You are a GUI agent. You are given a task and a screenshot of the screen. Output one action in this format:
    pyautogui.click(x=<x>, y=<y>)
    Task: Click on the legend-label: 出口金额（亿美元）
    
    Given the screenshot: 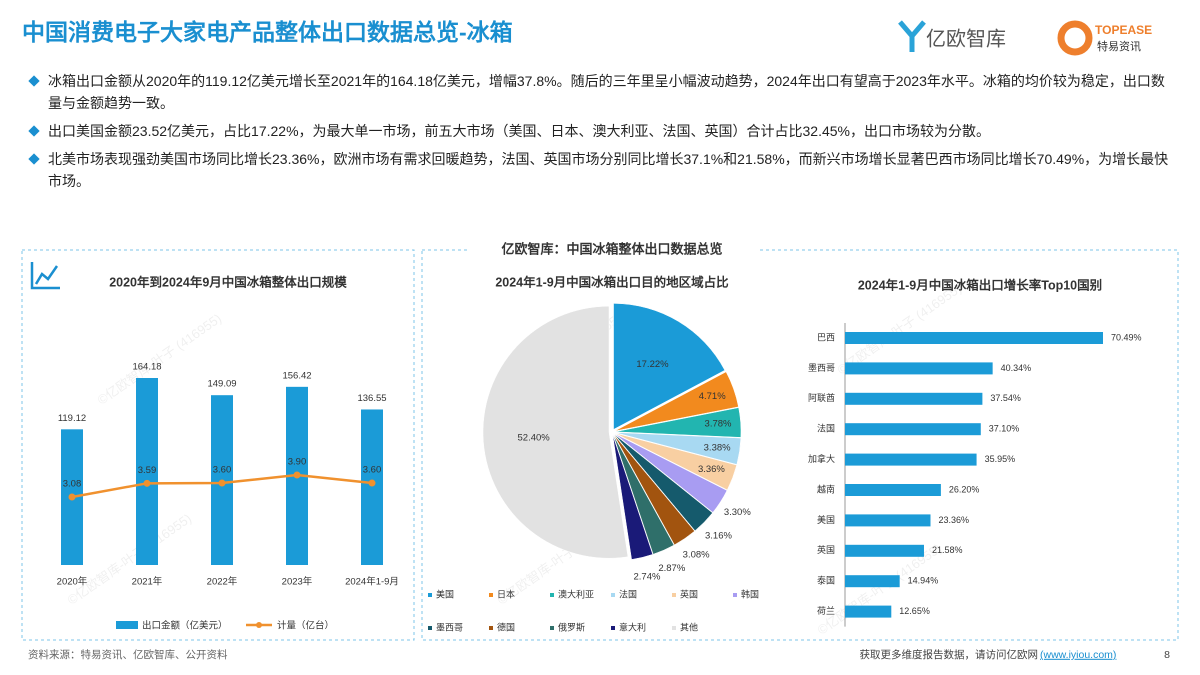 What is the action you would take?
    pyautogui.click(x=185, y=626)
    